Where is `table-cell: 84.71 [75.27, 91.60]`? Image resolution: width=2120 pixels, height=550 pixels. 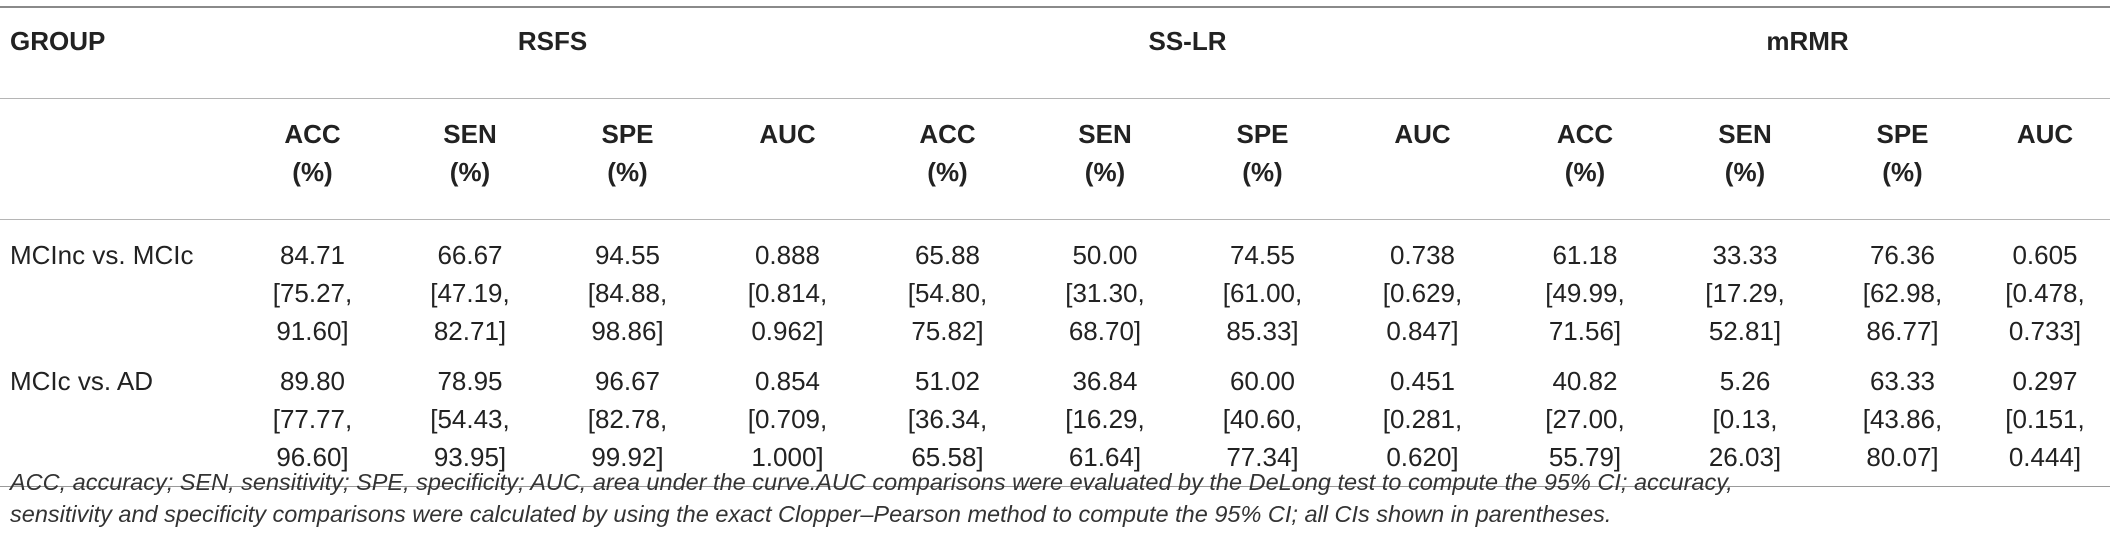
table-cell: 84.71 [75.27, 91.60] is located at coordinates (312, 288).